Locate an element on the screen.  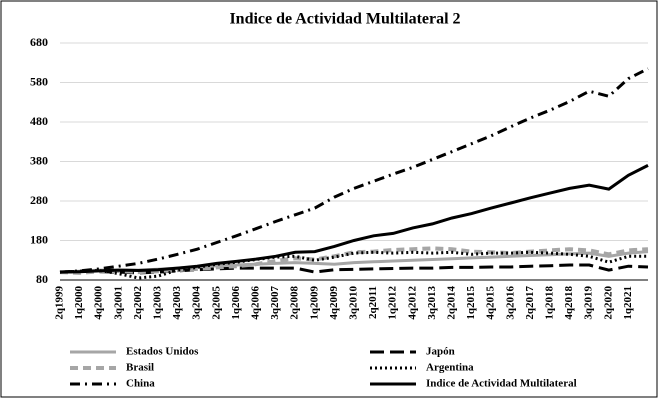
x-tick-label: 1q2006 is located at coordinates (236, 303).